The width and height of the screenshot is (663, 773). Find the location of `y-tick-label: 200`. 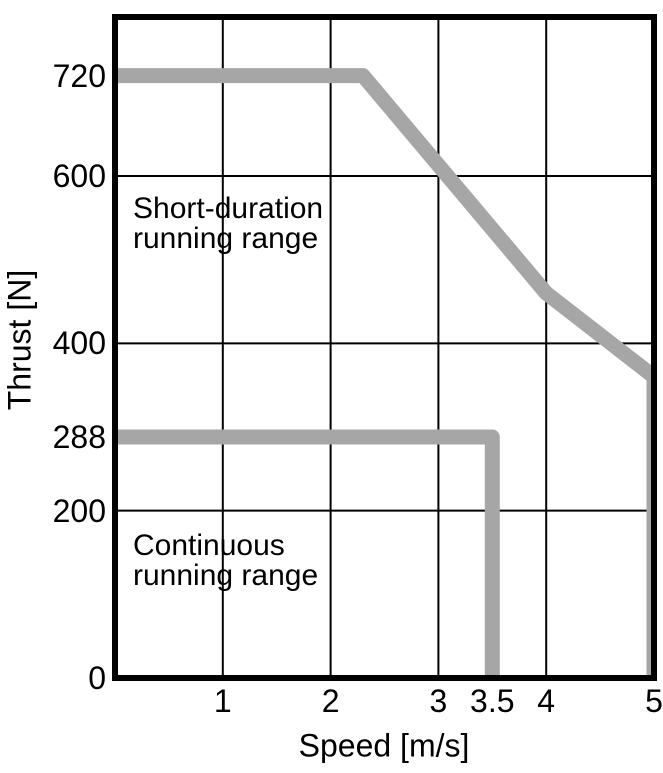

y-tick-label: 200 is located at coordinates (79, 510).